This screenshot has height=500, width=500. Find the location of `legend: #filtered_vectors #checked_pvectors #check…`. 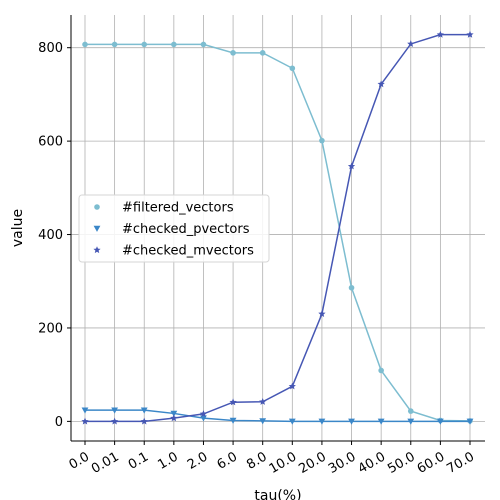

legend: #filtered_vectors #checked_pvectors #check… is located at coordinates (174, 228).